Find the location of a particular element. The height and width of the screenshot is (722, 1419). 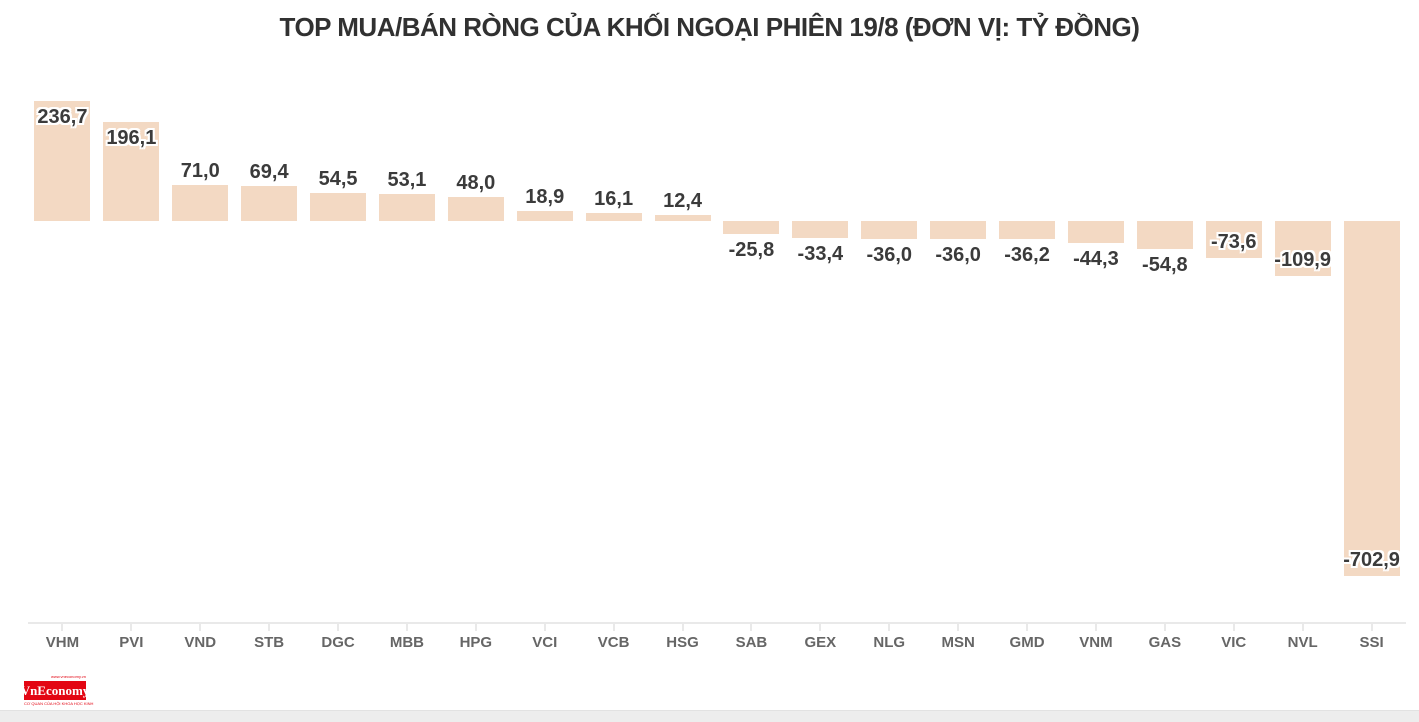

bar-value-label-gas: -54,8 is located at coordinates (1165, 264).